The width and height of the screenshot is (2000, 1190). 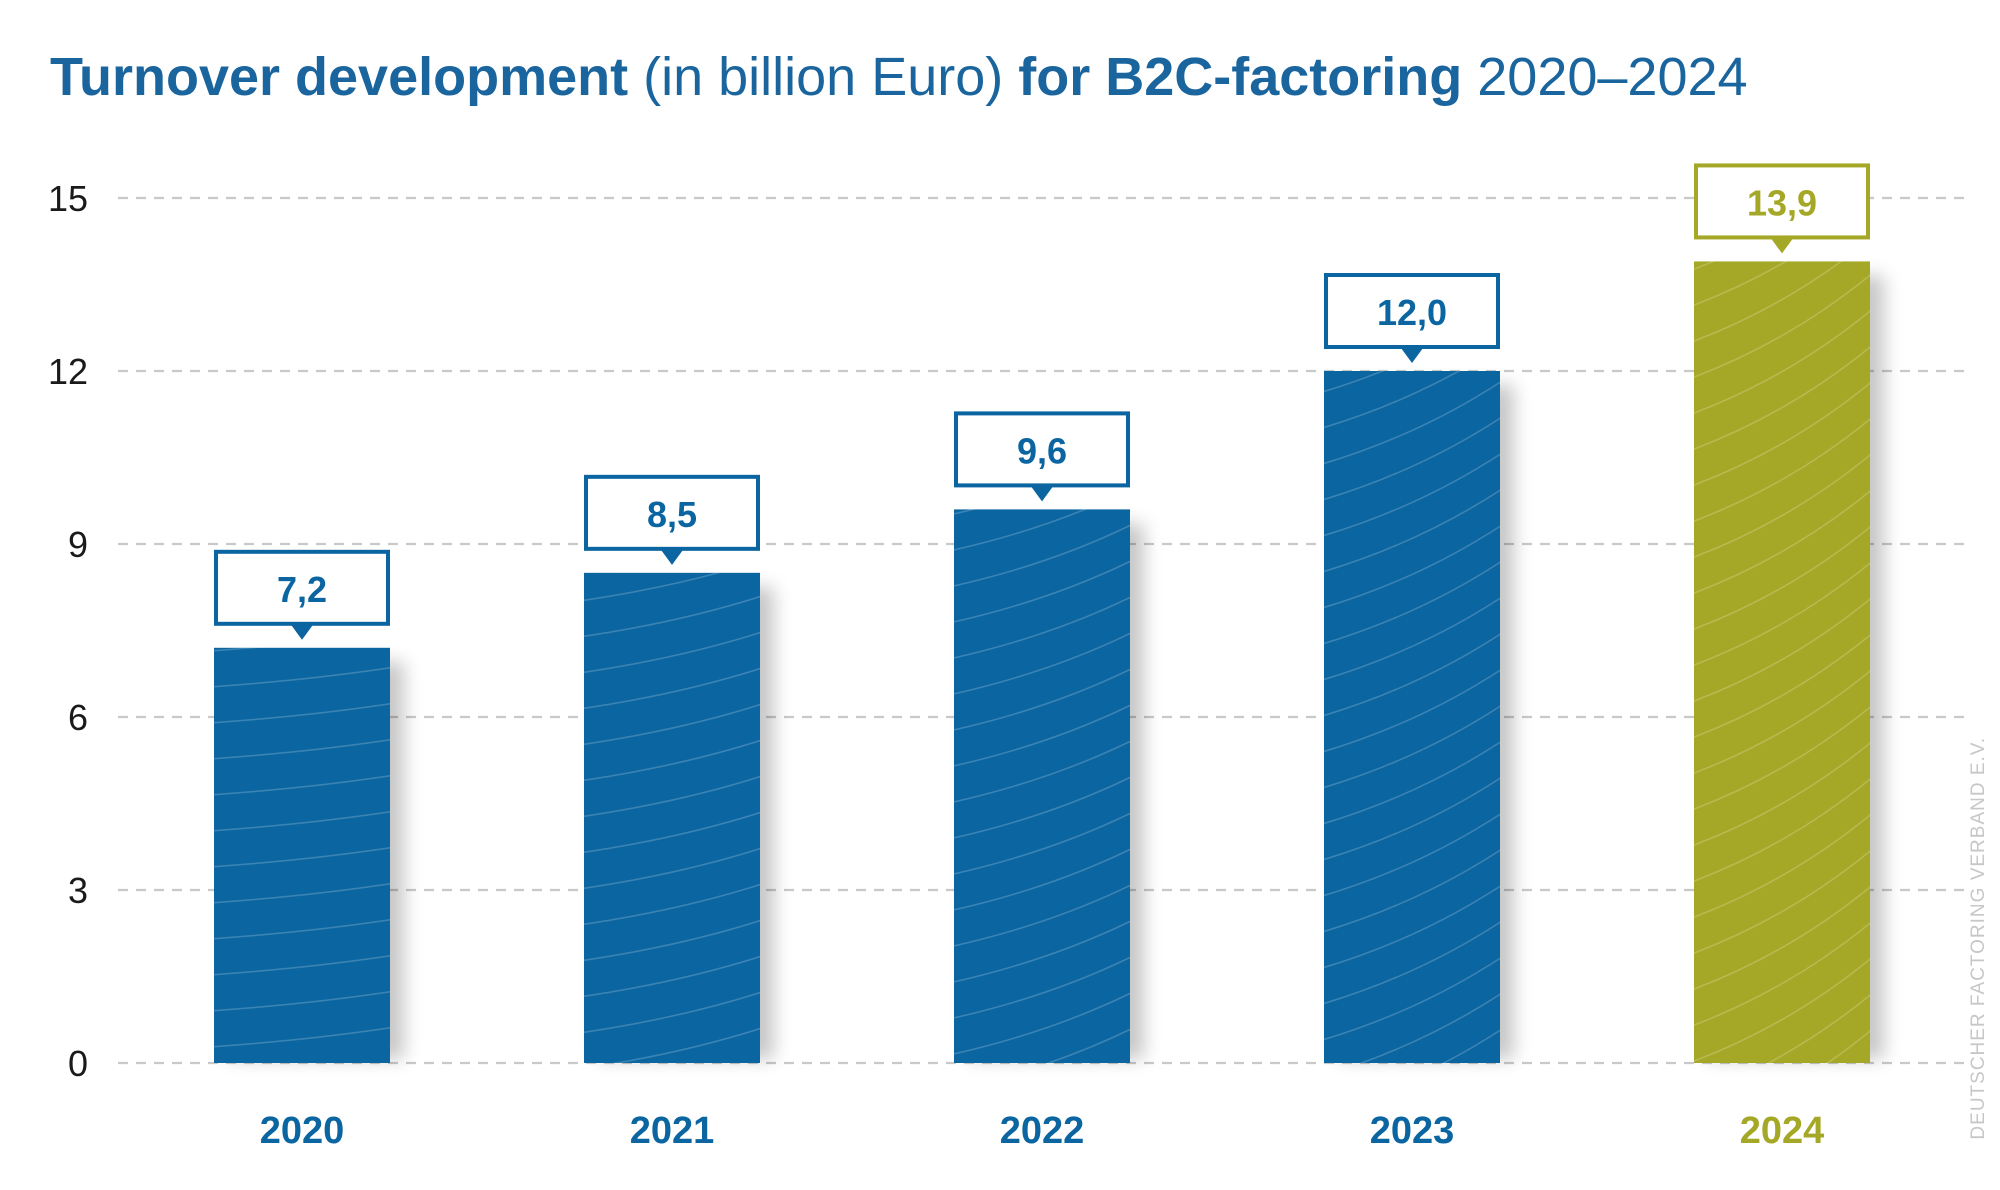 What do you see at coordinates (1782, 1131) in the screenshot?
I see `x-tick-label: 2024` at bounding box center [1782, 1131].